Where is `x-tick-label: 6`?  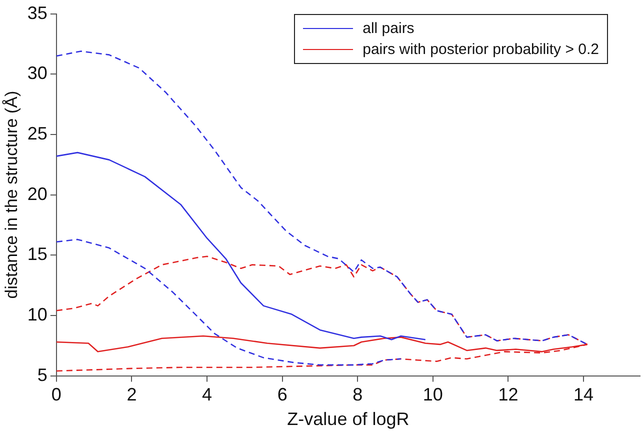 x-tick-label: 6 is located at coordinates (282, 394).